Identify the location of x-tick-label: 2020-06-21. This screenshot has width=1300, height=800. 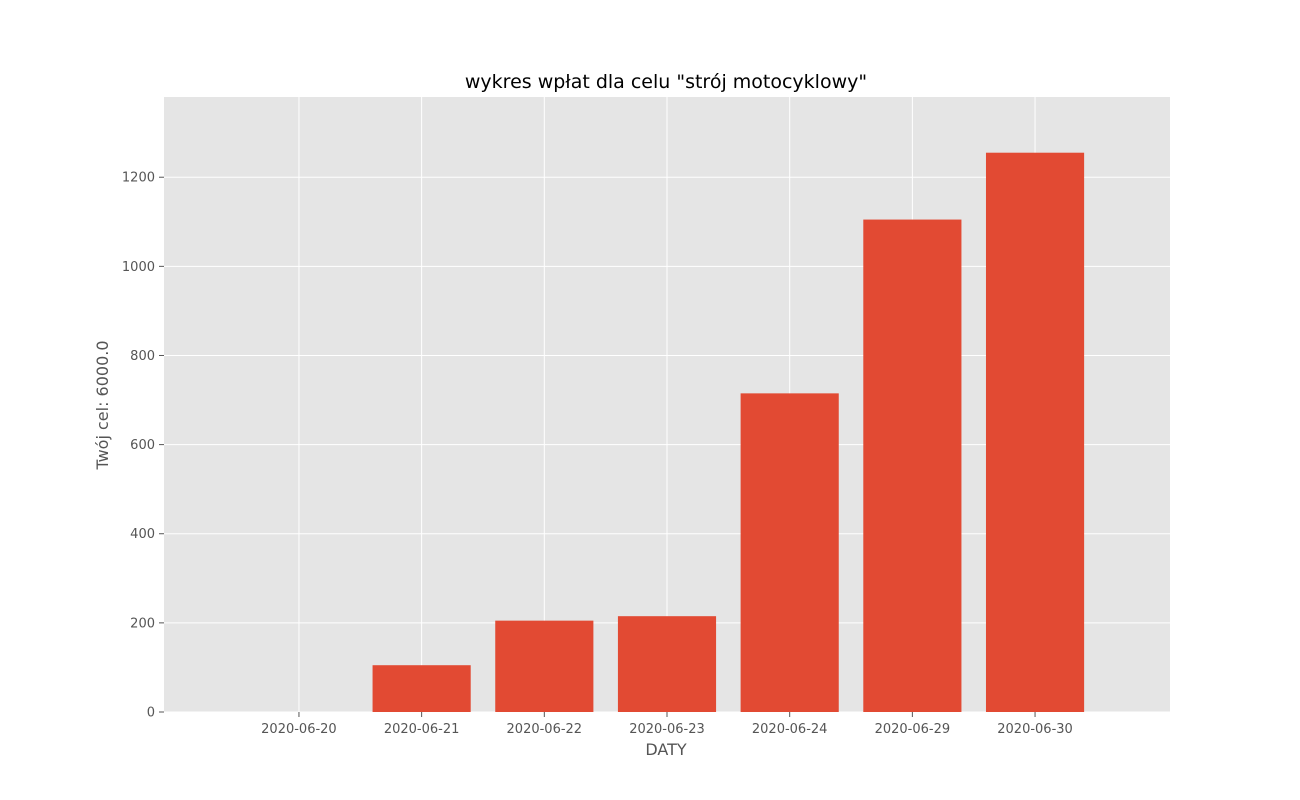
(422, 729).